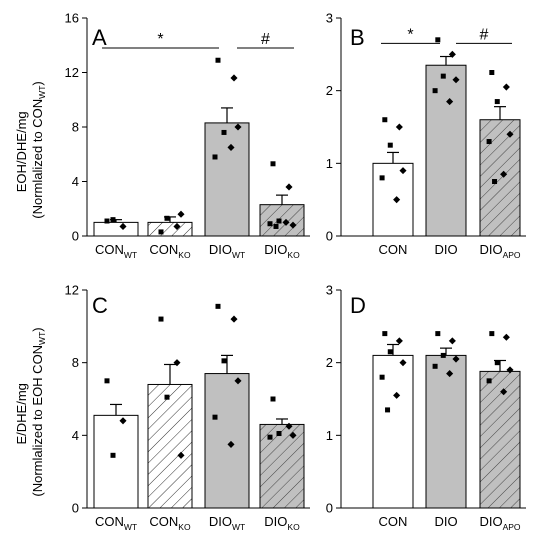 This screenshot has height=544, width=550. Describe the element at coordinates (72, 18) in the screenshot. I see `panel-a-ytick-label-4: 16` at that location.